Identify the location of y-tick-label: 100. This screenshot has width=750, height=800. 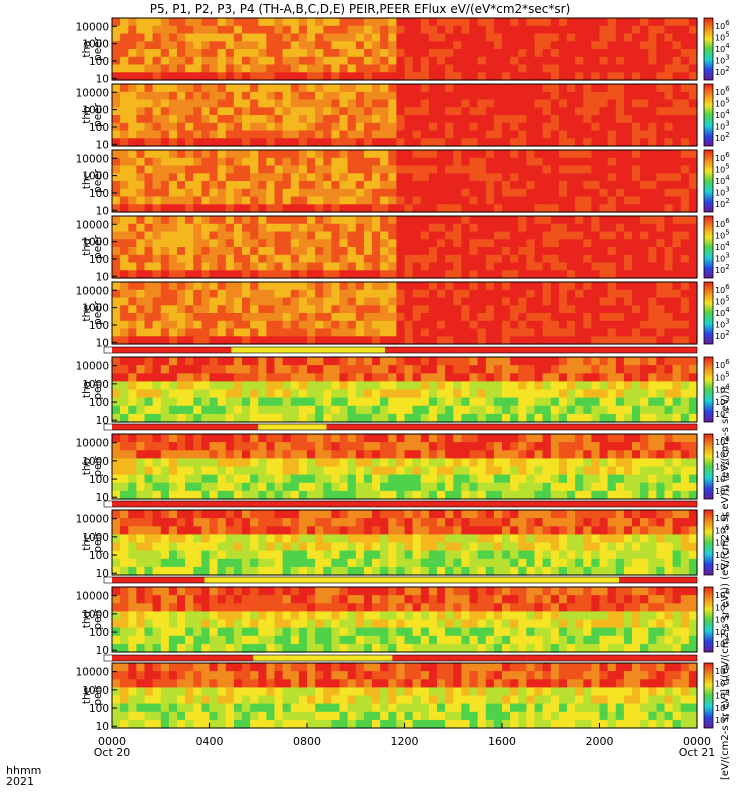
(99, 480).